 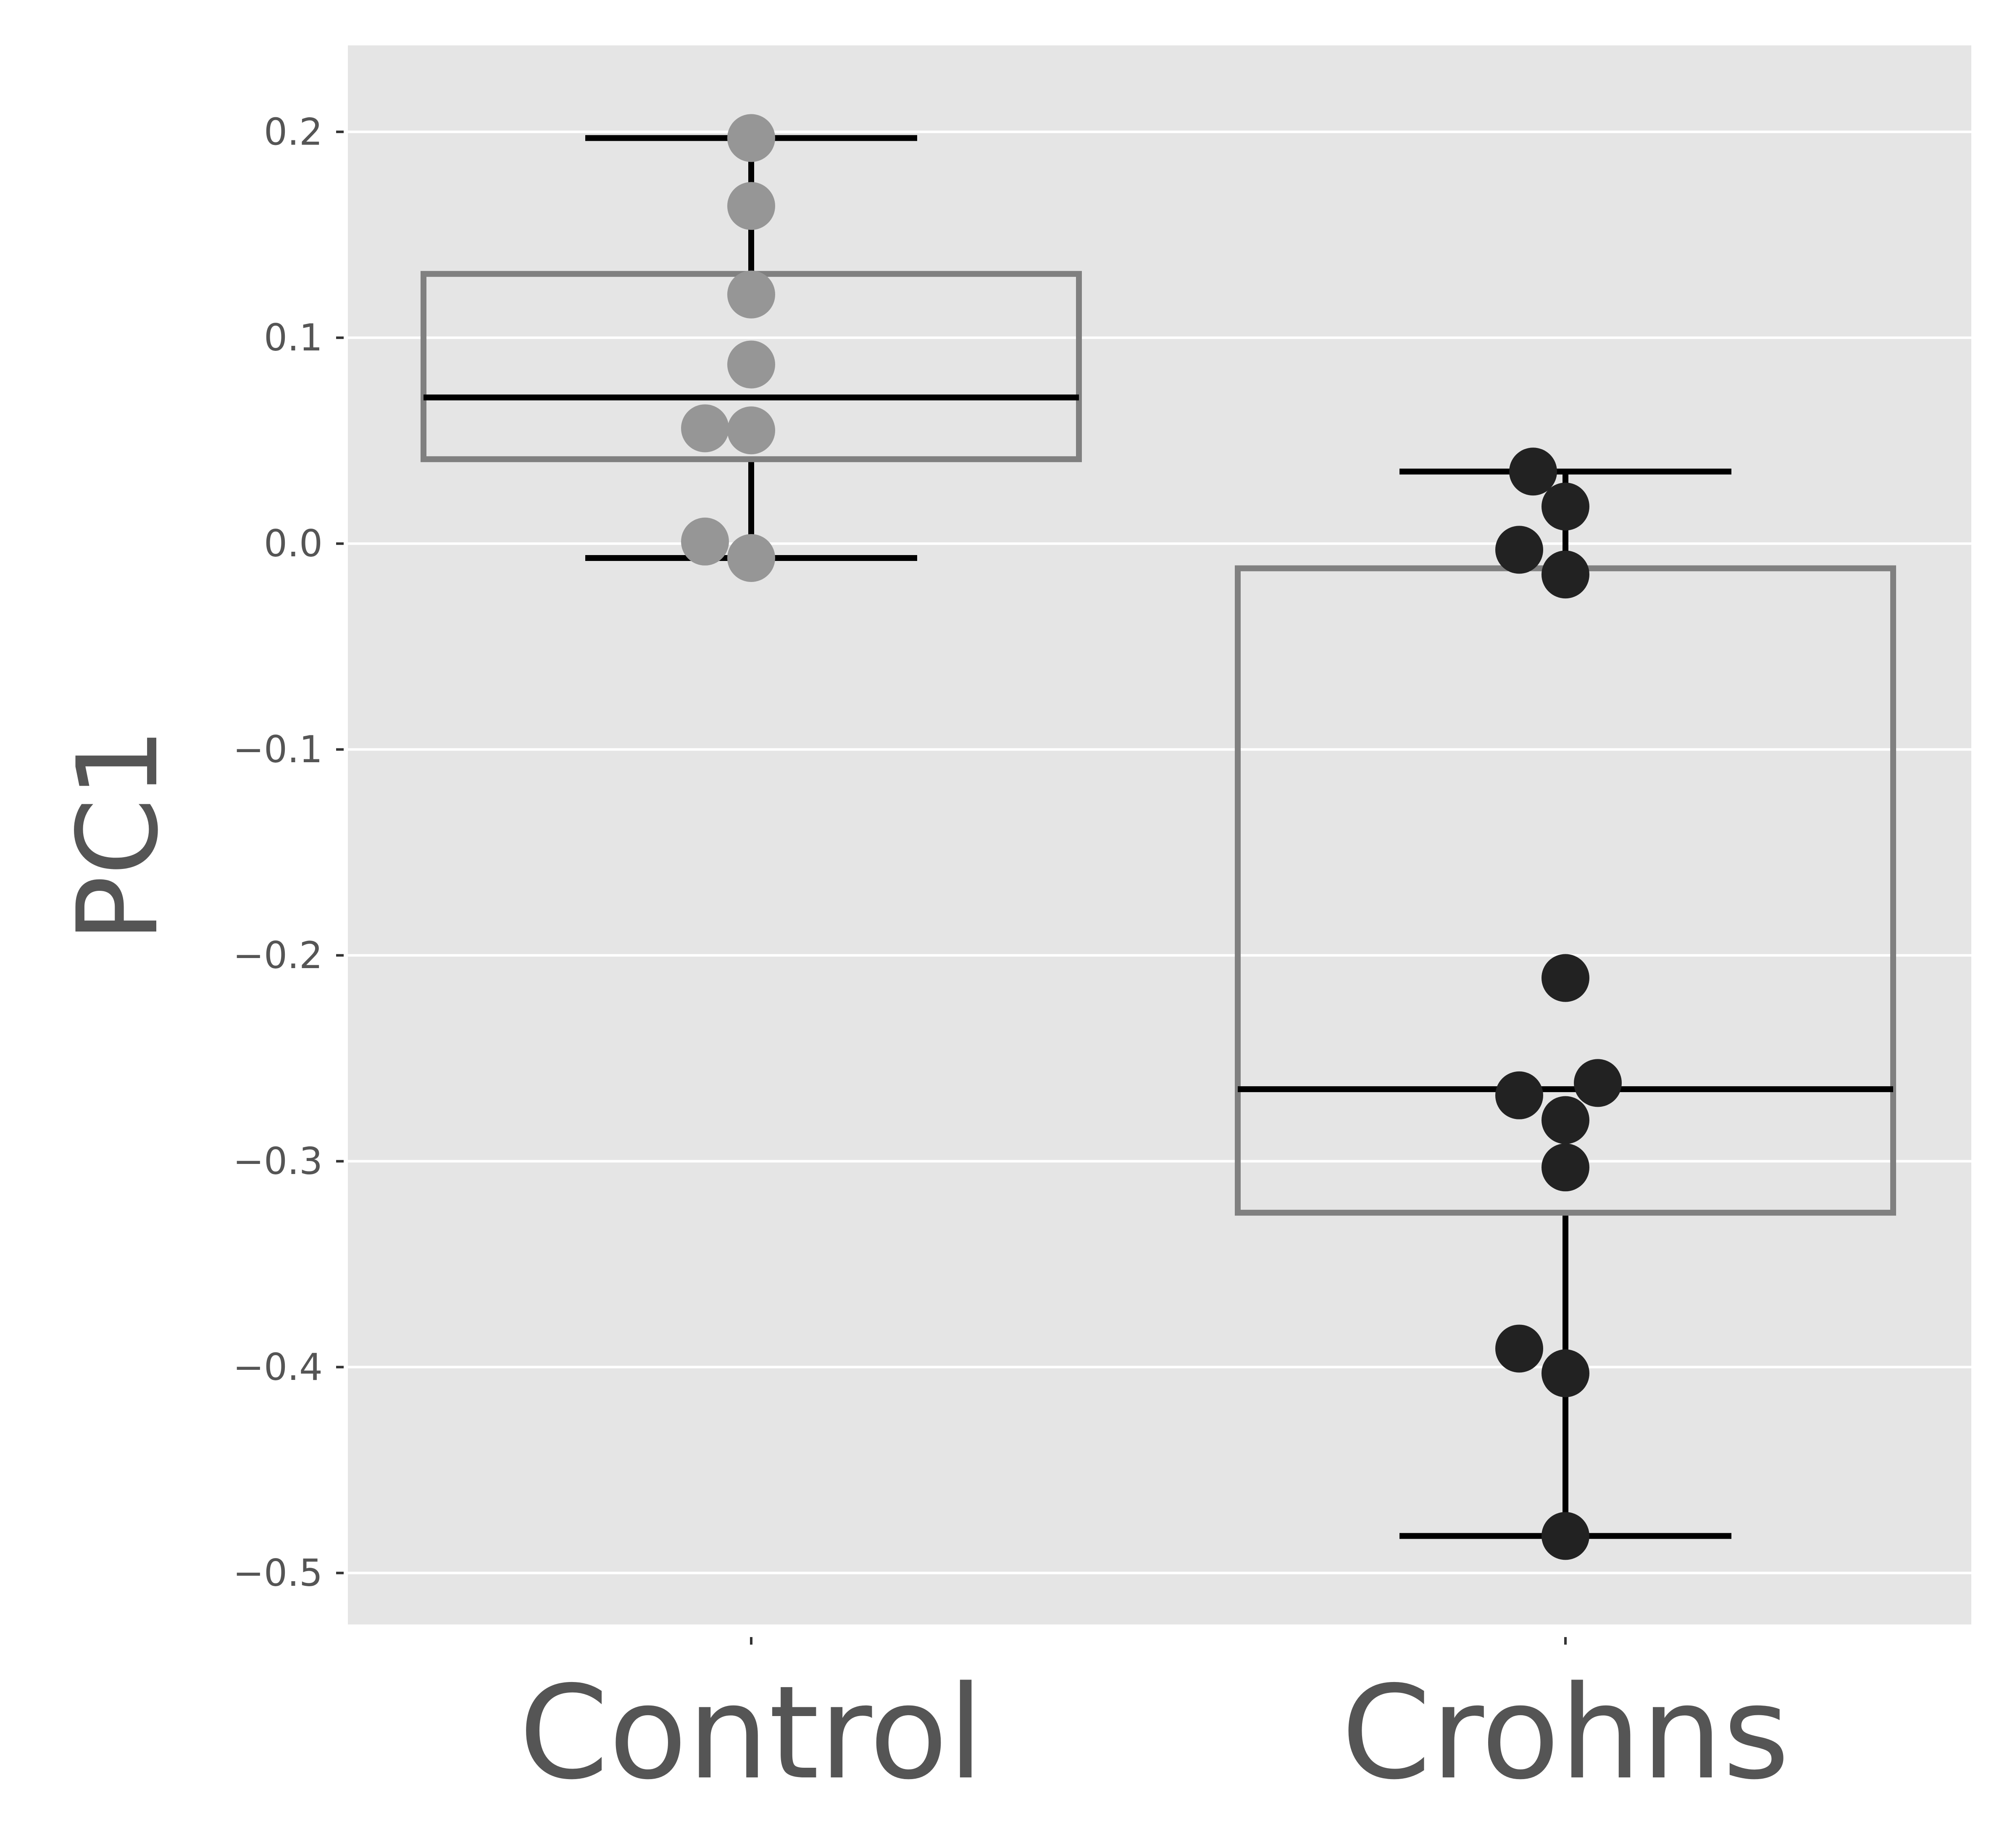 I want to click on x-axis-ticks: Control Crohns, so click(x=1154, y=1722).